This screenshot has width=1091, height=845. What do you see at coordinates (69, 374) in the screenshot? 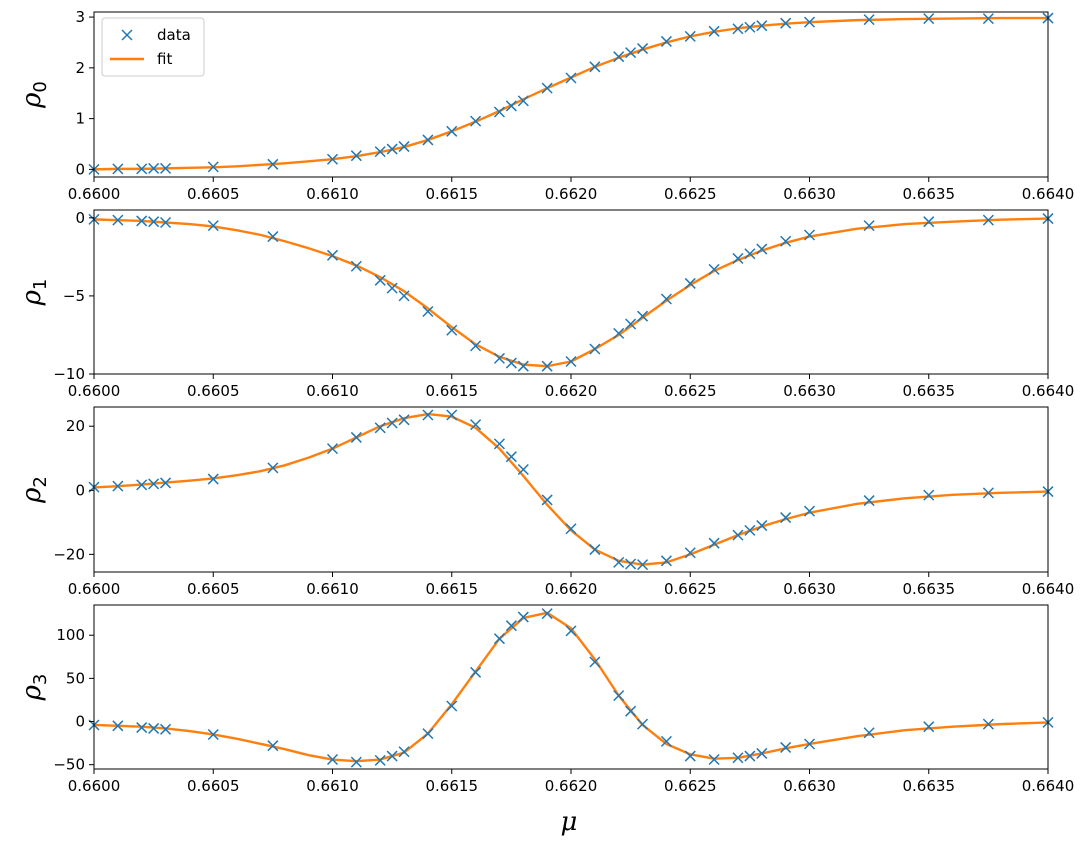
I see `y-tick-label: −10` at bounding box center [69, 374].